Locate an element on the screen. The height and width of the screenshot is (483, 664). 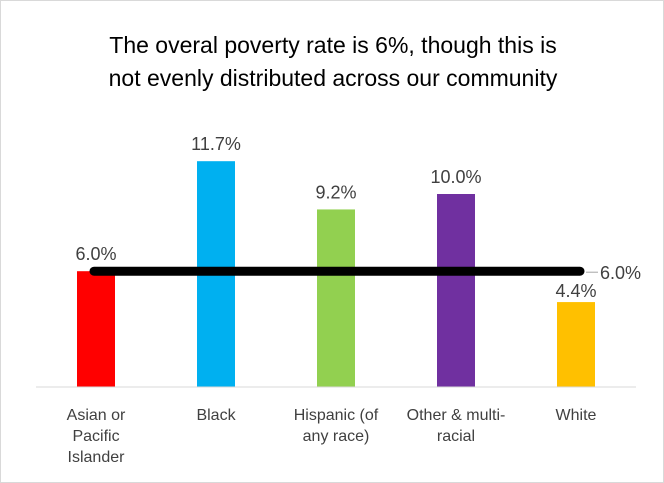
x-tick-label-line: any race) is located at coordinates (336, 436).